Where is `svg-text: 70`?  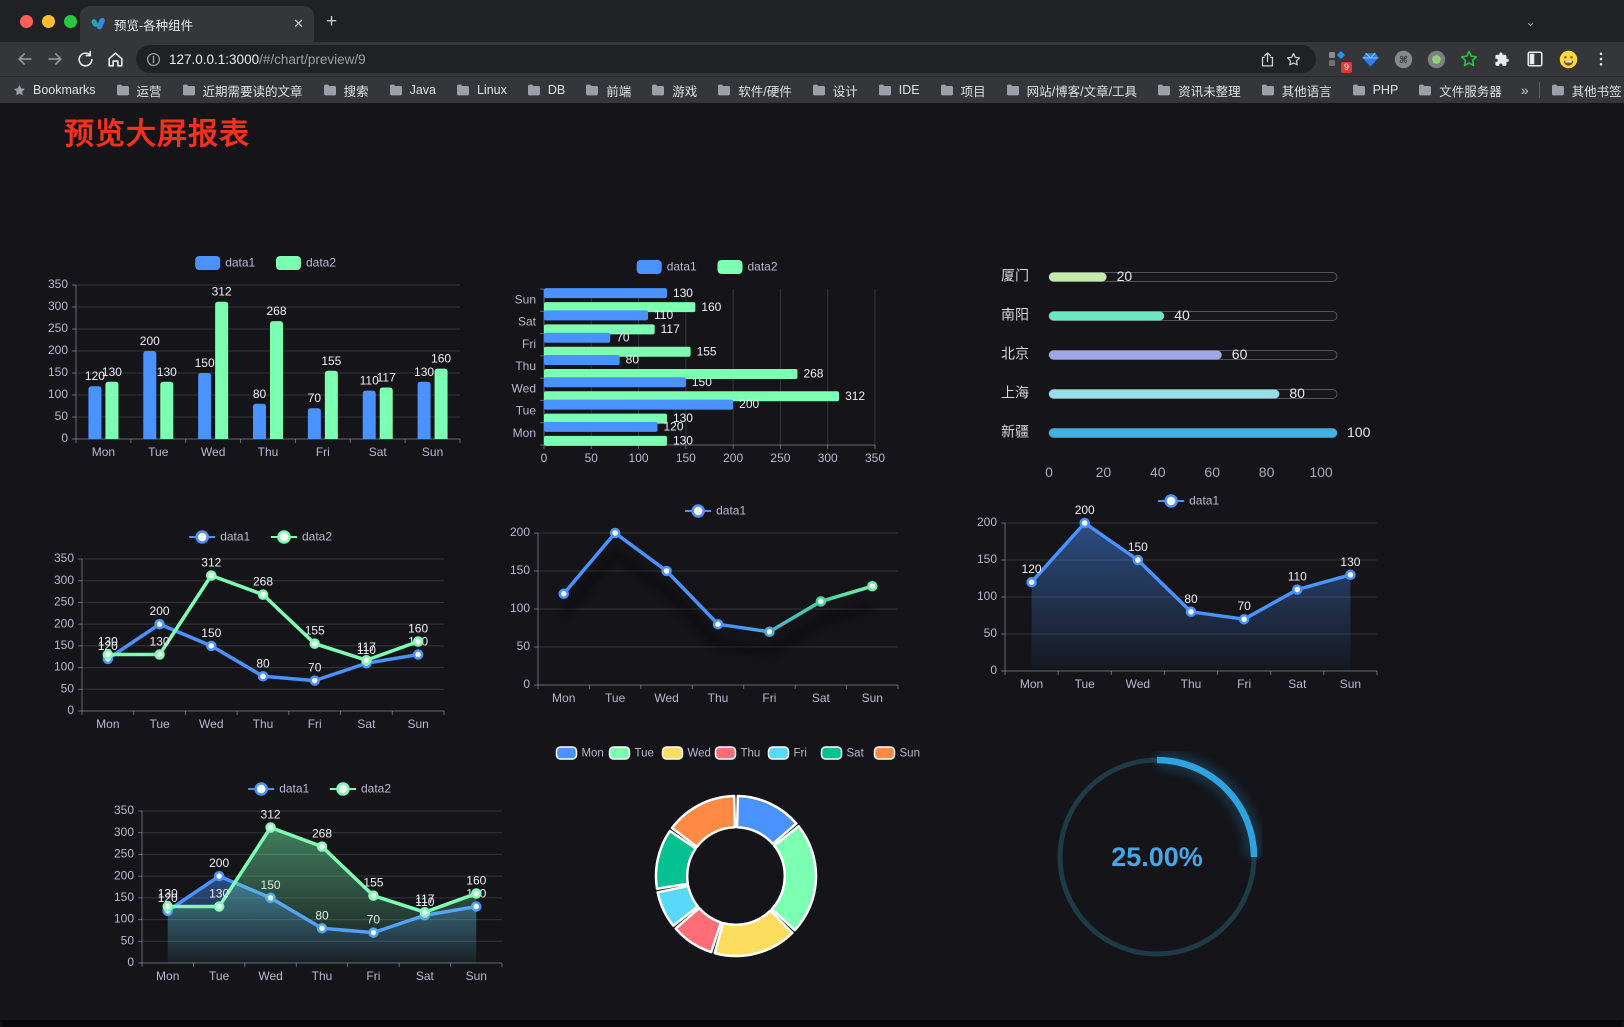
svg-text: 70 is located at coordinates (1244, 606).